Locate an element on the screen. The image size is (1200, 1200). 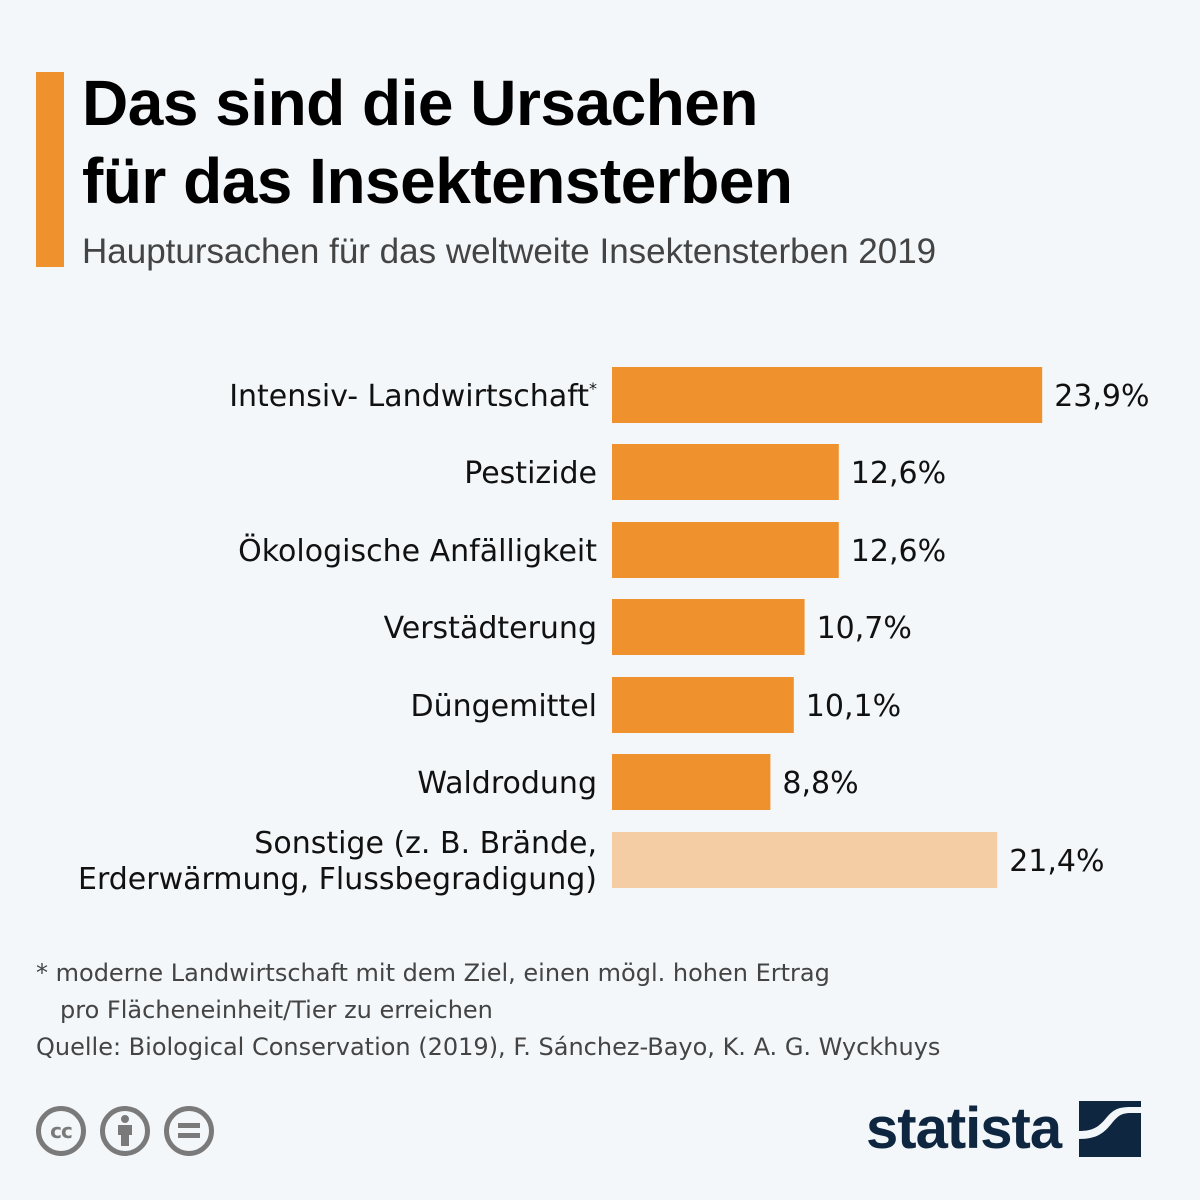
category-label-5: Waldrodung is located at coordinates (507, 783).